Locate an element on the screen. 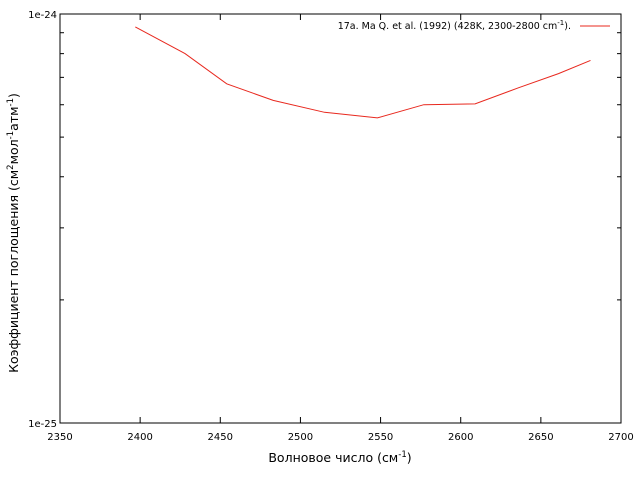 This screenshot has width=640, height=480. x-tick-label: 2600 is located at coordinates (460, 437).